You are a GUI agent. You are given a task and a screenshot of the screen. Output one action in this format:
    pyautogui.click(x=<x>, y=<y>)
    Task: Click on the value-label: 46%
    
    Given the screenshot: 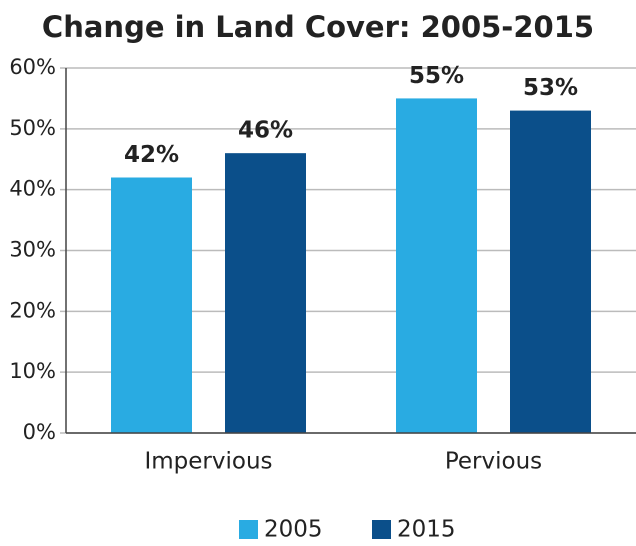 What is the action you would take?
    pyautogui.click(x=265, y=131)
    